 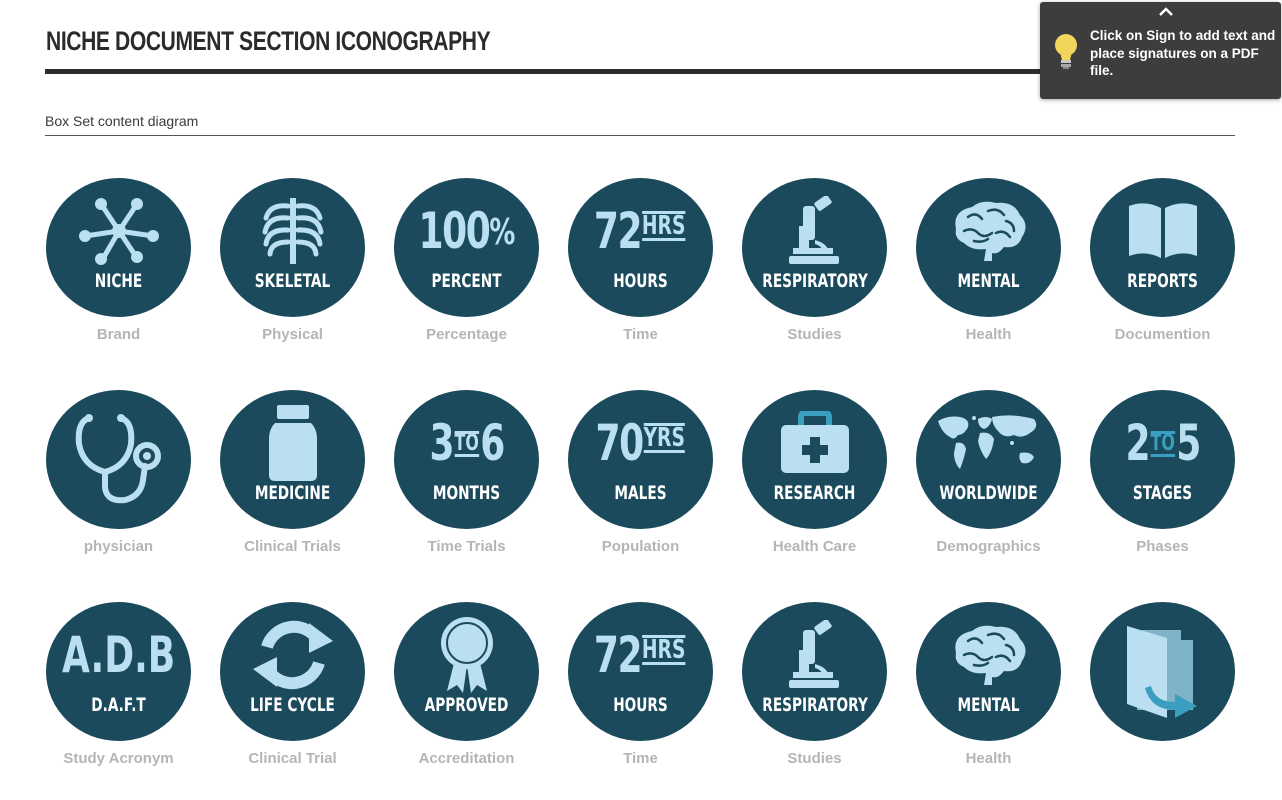 I want to click on icon-tile-hours-2: 72HRS HOURS Time, so click(x=640, y=684).